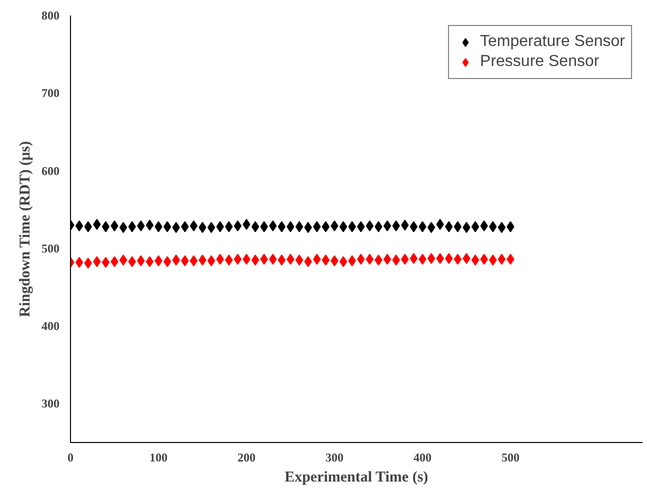 The height and width of the screenshot is (502, 647). What do you see at coordinates (71, 457) in the screenshot?
I see `x-tick-label: 0` at bounding box center [71, 457].